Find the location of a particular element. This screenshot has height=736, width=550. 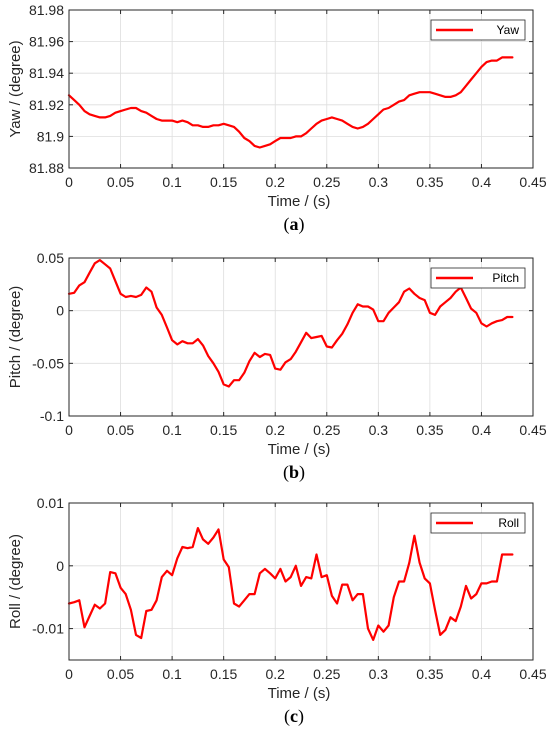

y-tick-label: 0.05 is located at coordinates (50, 258).